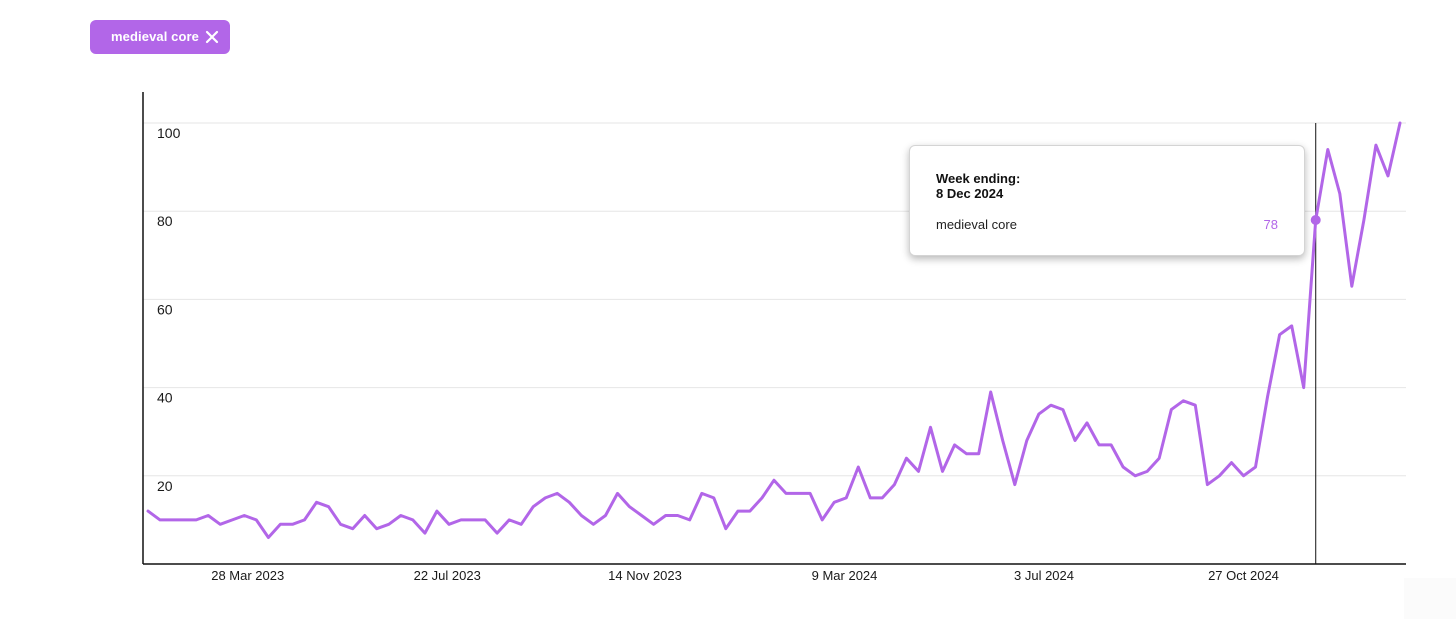 Image resolution: width=1456 pixels, height=619 pixels. Describe the element at coordinates (165, 398) in the screenshot. I see `y-tick-label: 40` at that location.